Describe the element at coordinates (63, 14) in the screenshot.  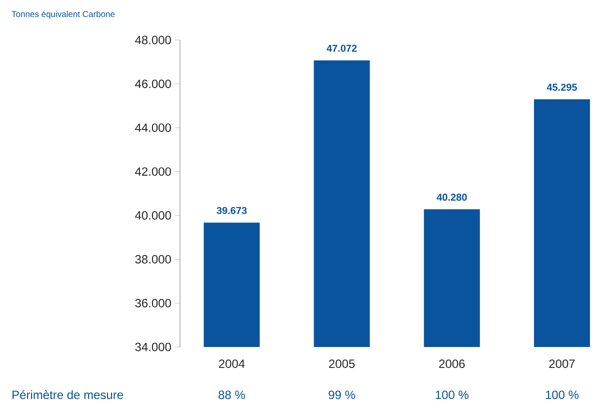
I see `y-axis-title: Tonnes équivalent Carbone` at that location.